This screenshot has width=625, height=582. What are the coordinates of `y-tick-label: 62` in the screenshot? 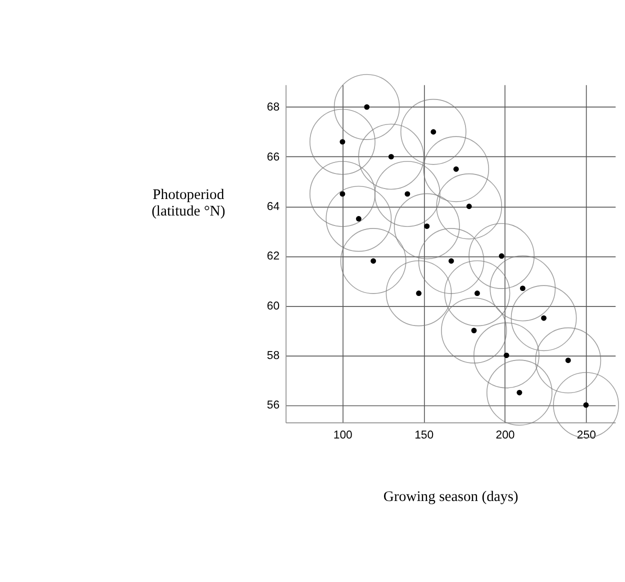 It's located at (273, 256).